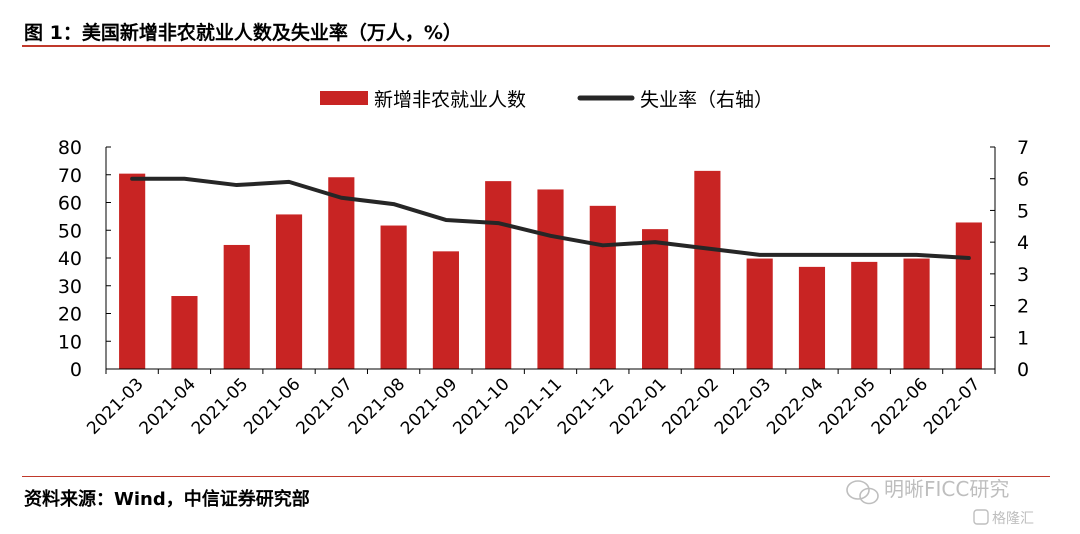 The width and height of the screenshot is (1080, 534). What do you see at coordinates (981, 517) in the screenshot?
I see `badge-icon` at bounding box center [981, 517].